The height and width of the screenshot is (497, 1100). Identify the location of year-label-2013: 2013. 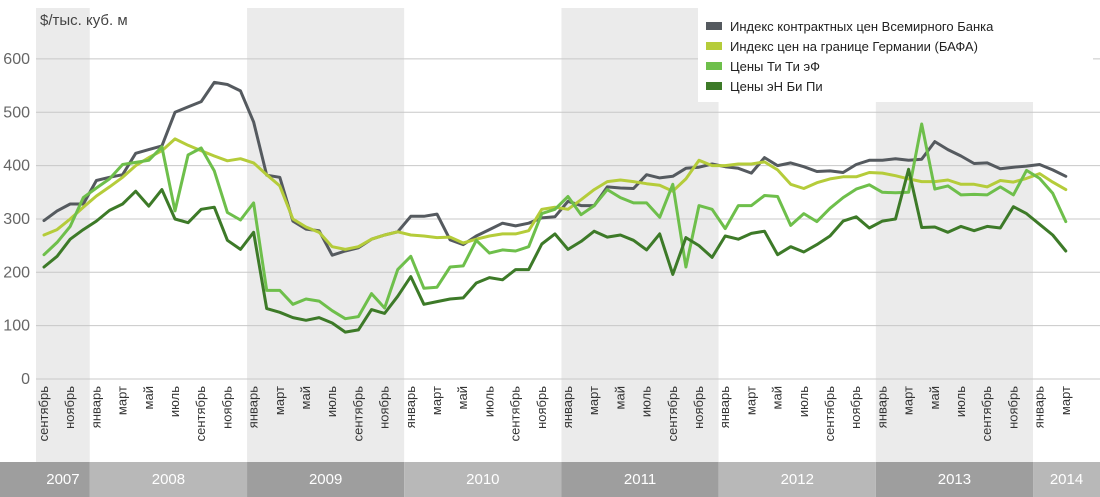
(954, 479).